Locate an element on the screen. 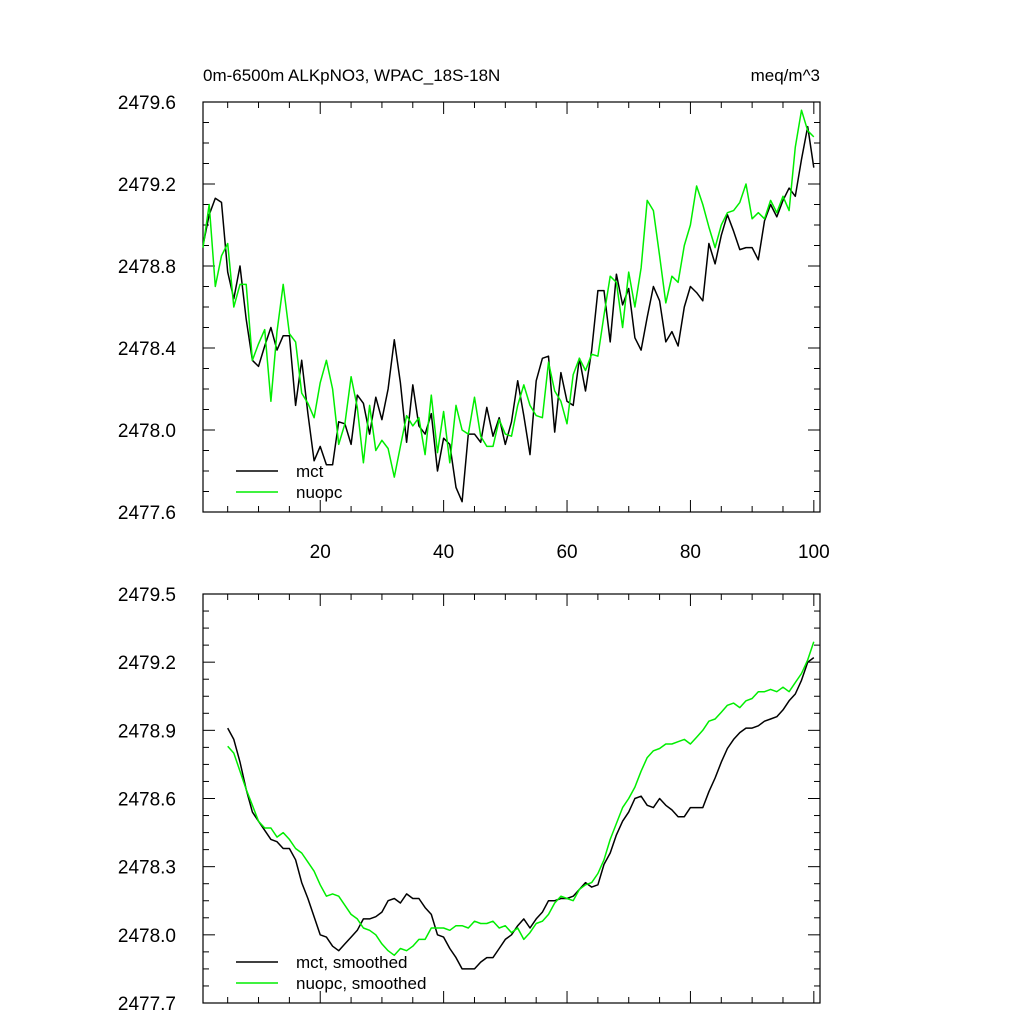 Image resolution: width=1024 pixels, height=1024 pixels. x-tick-label: 100 is located at coordinates (814, 552).